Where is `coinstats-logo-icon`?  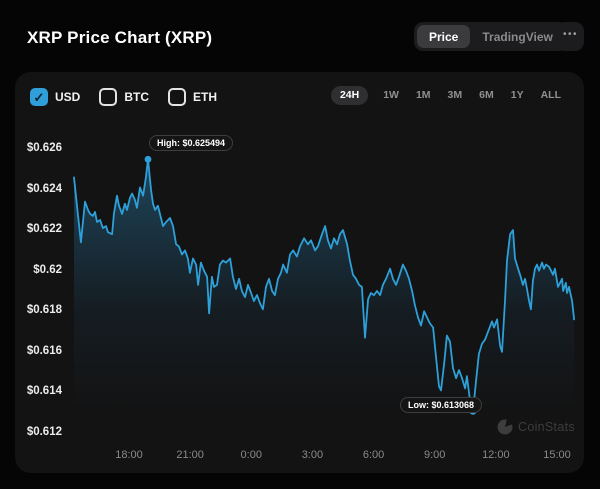
coinstats-logo-icon is located at coordinates (505, 427).